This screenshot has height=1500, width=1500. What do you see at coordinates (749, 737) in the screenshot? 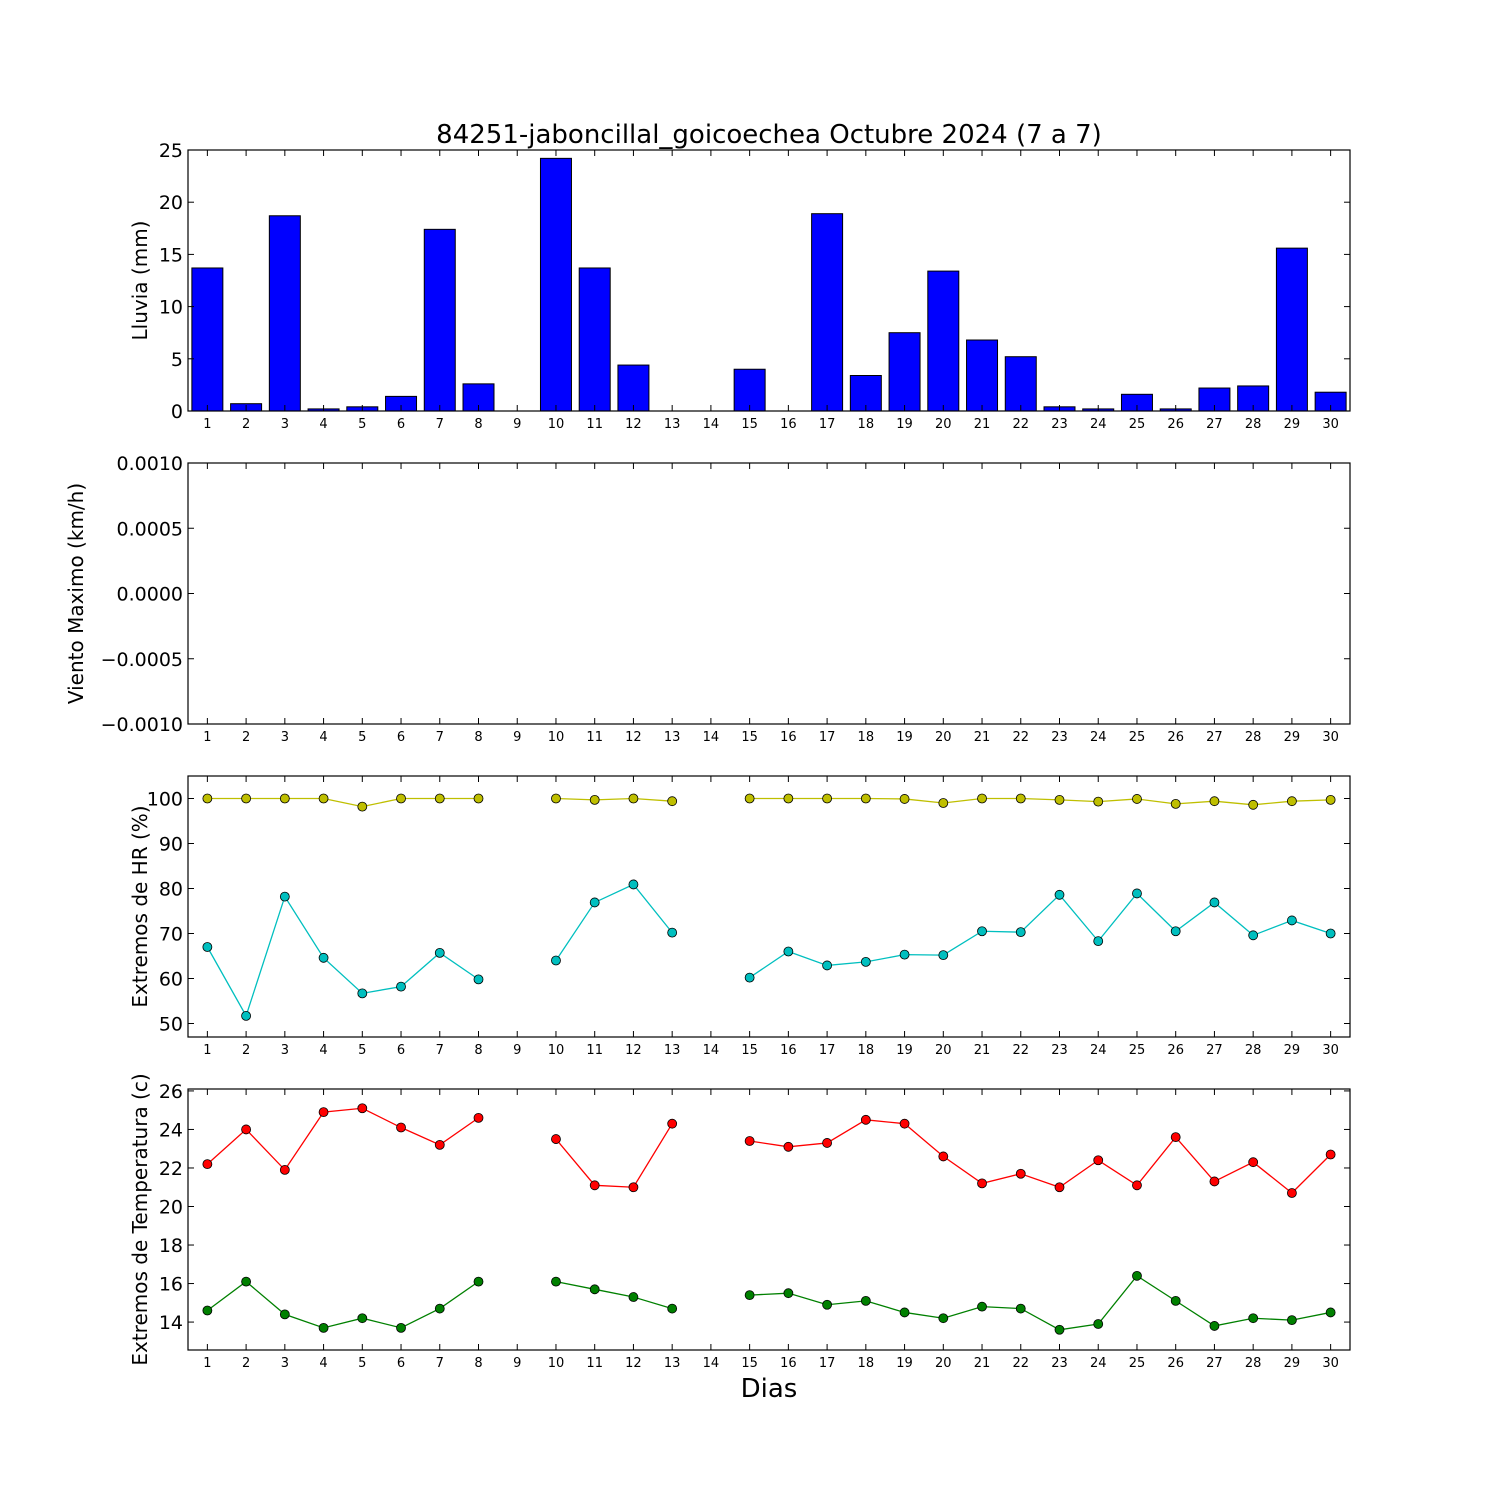
I see `x-tick-label: 15` at bounding box center [749, 737].